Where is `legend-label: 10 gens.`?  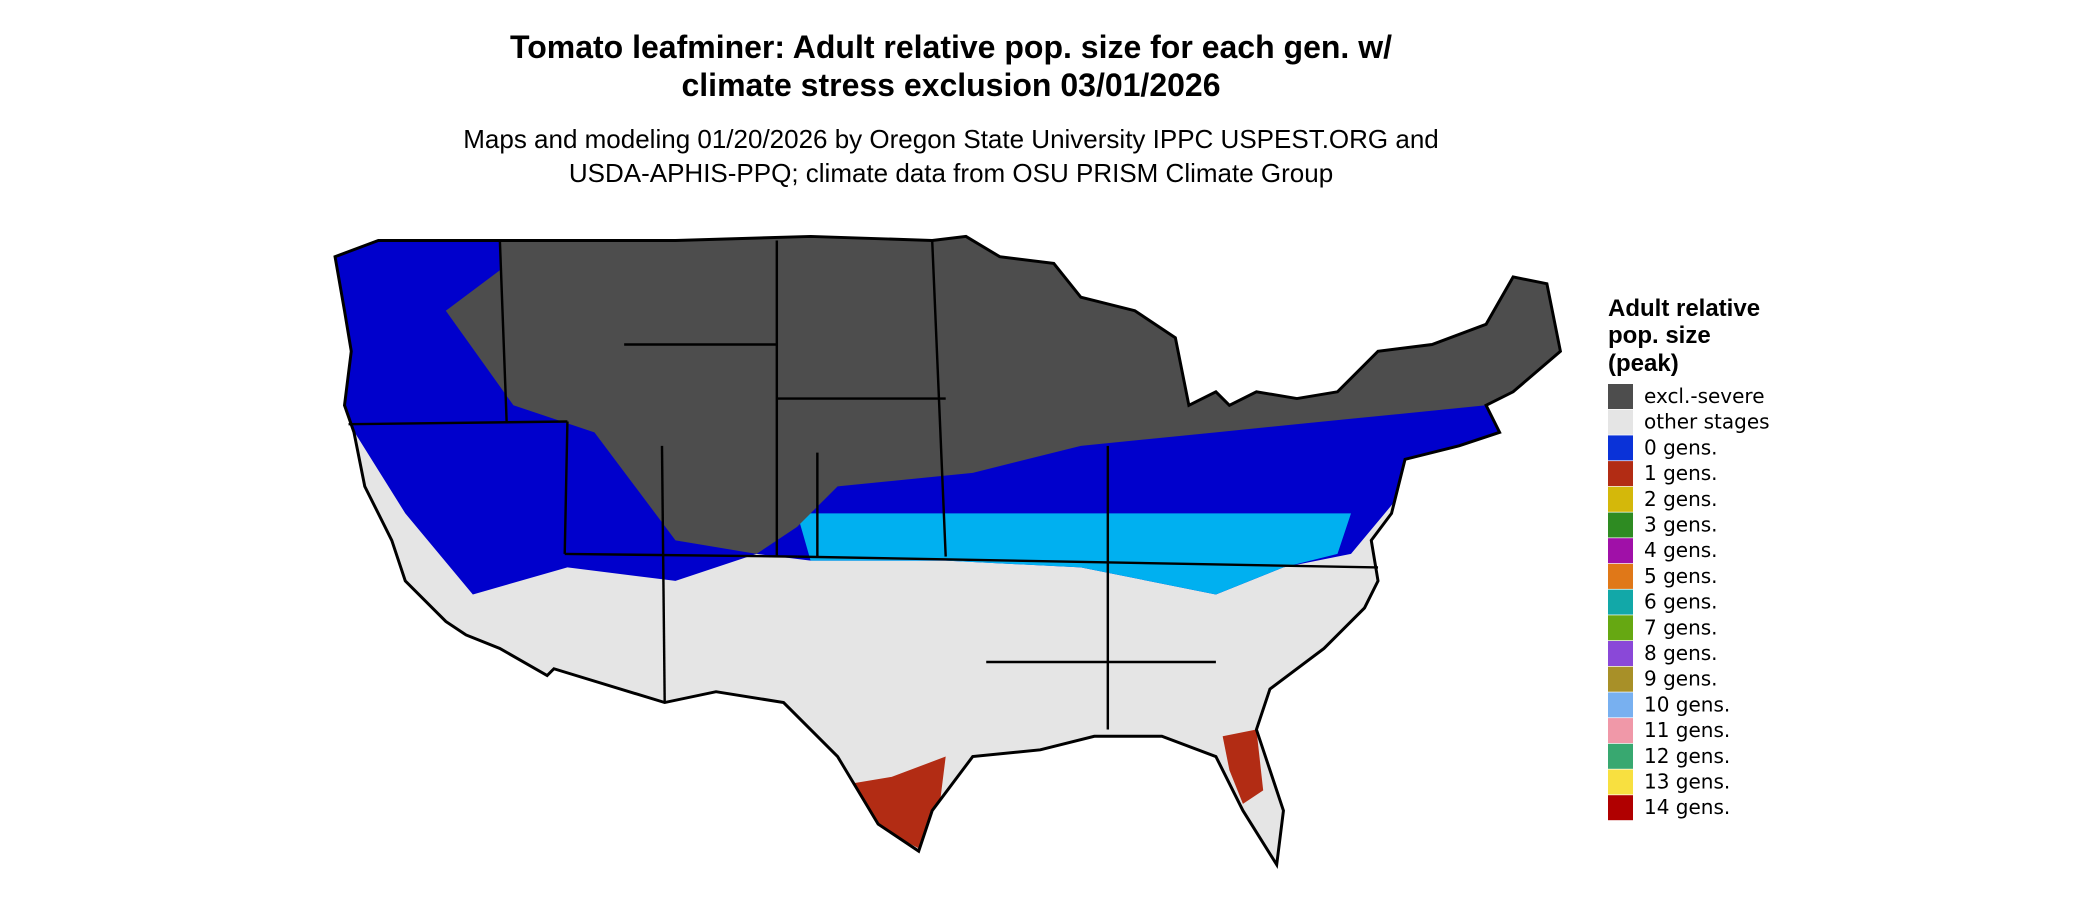 legend-label: 10 gens. is located at coordinates (1687, 704).